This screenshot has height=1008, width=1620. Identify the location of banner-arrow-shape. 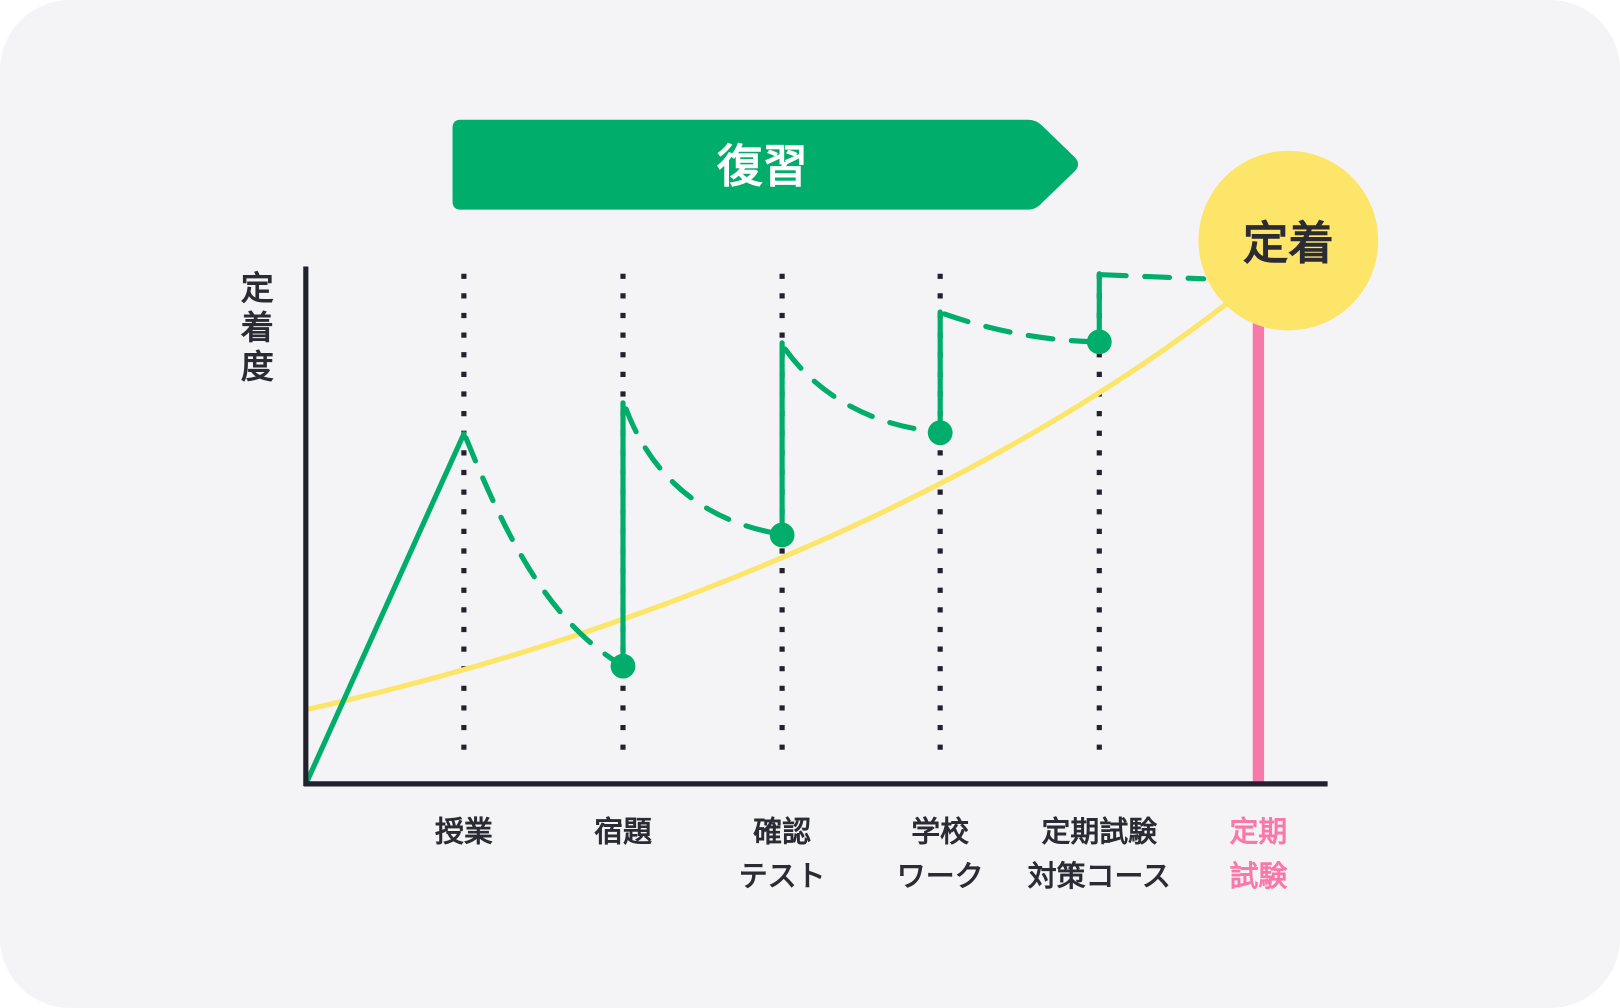
(765, 164).